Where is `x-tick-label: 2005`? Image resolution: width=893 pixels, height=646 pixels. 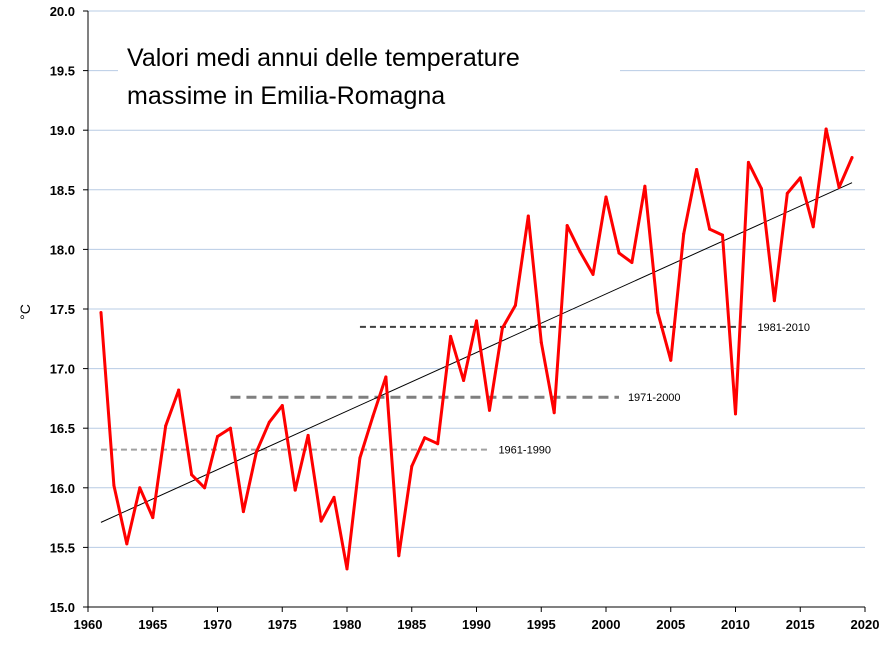
x-tick-label: 2005 is located at coordinates (670, 624).